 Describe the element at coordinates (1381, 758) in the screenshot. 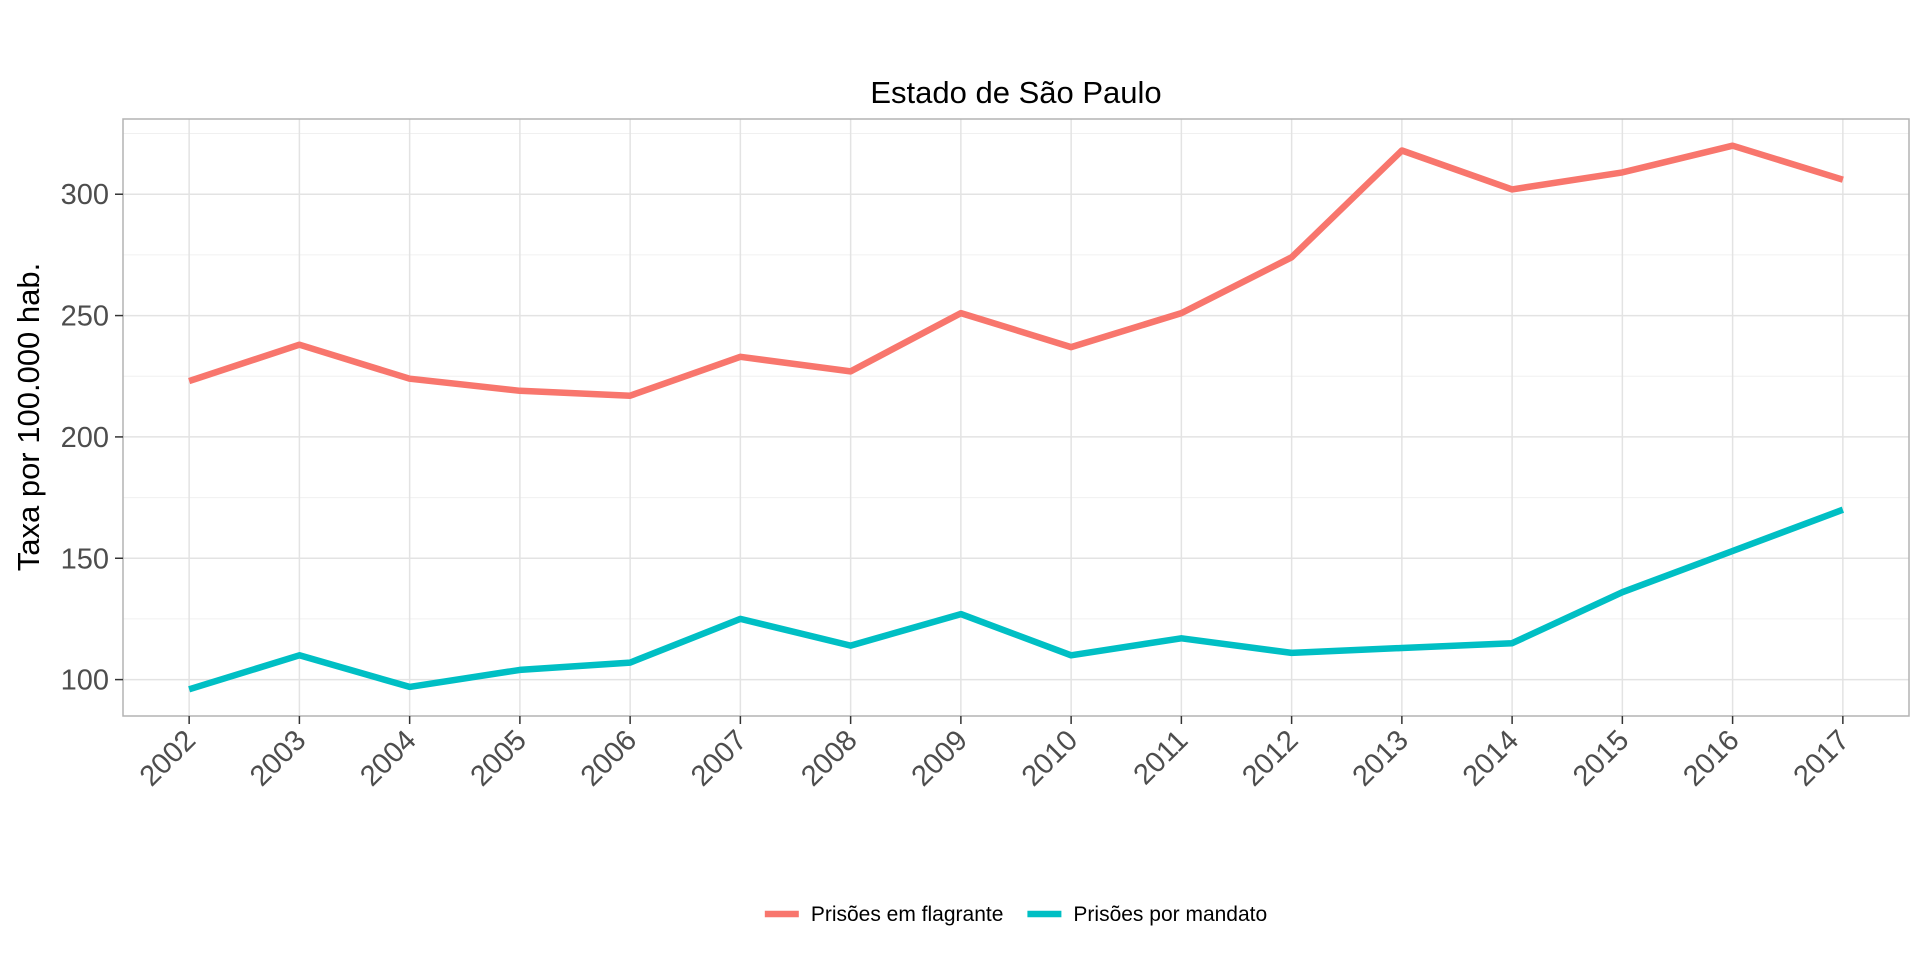

I see `x-tick-label: 2013` at that location.